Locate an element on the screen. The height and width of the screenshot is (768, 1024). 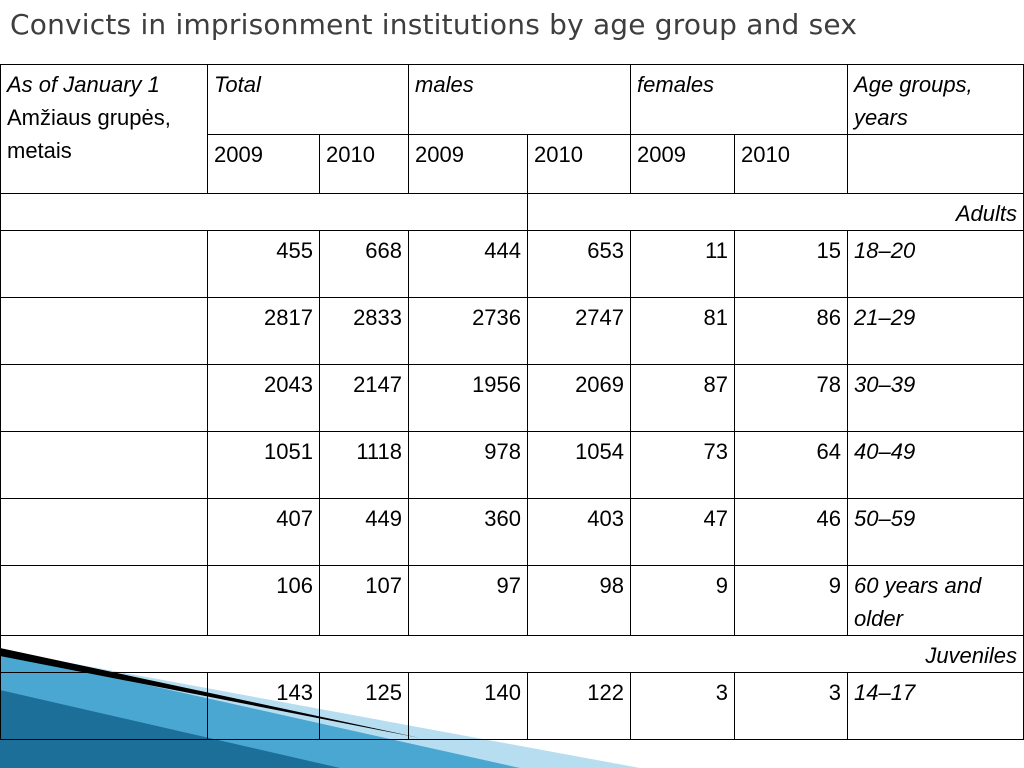
table-row: 106 107 97 98 9 9 60 years and older is located at coordinates (512, 600).